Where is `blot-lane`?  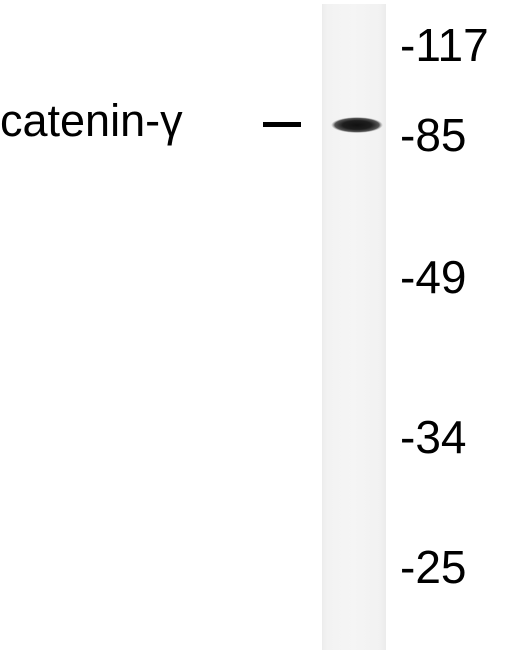 blot-lane is located at coordinates (354, 327).